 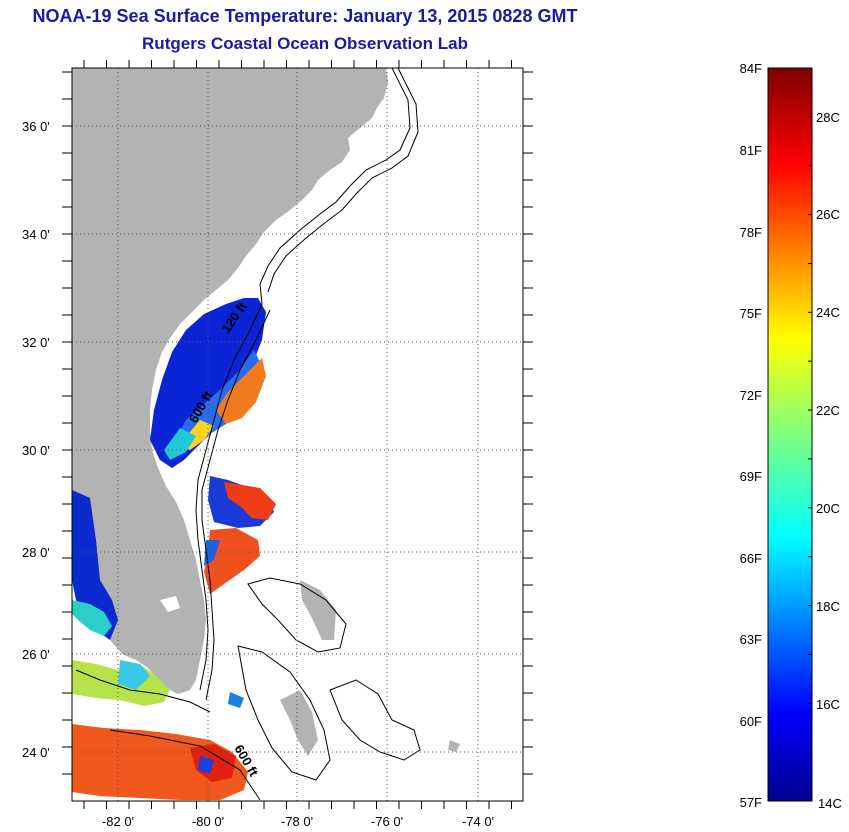 What do you see at coordinates (828, 214) in the screenshot?
I see `colorbar-c-26: 26C` at bounding box center [828, 214].